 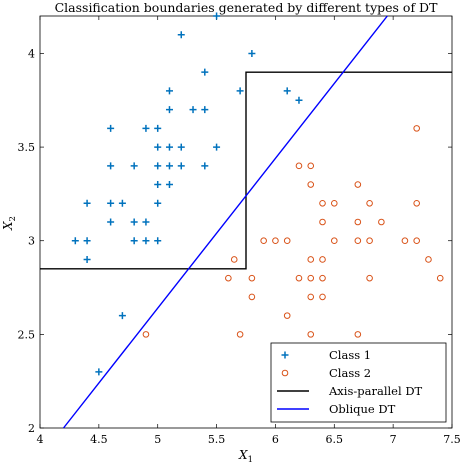 What do you see at coordinates (362, 409) in the screenshot?
I see `legend-label: Oblique DT` at bounding box center [362, 409].